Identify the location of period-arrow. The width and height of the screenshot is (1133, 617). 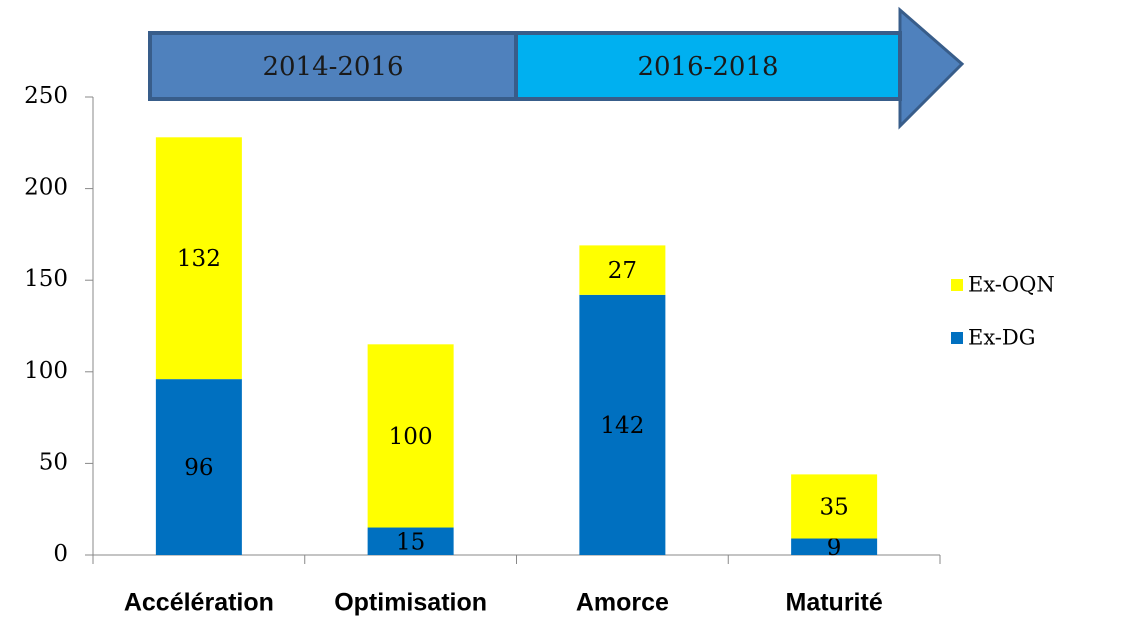
(556, 68).